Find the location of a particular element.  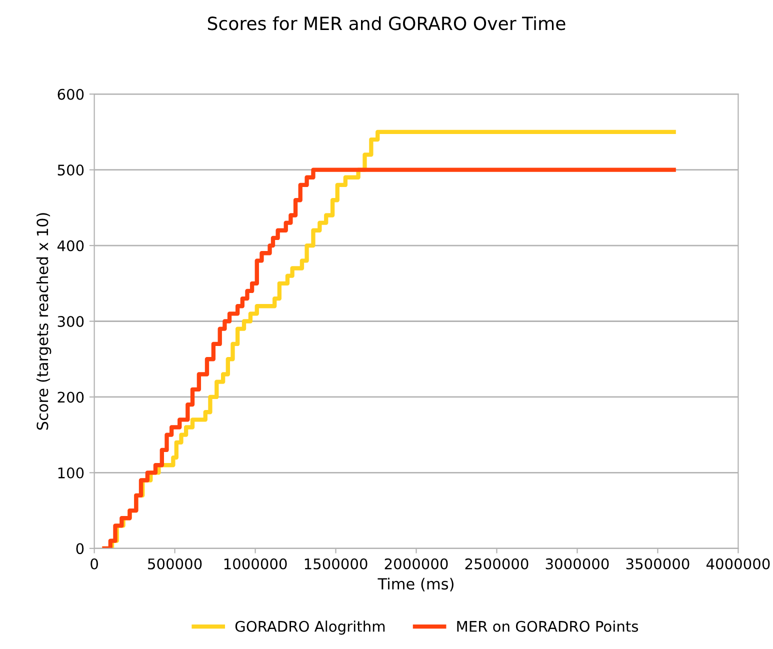

x-tick-label: 3500000 is located at coordinates (658, 564).